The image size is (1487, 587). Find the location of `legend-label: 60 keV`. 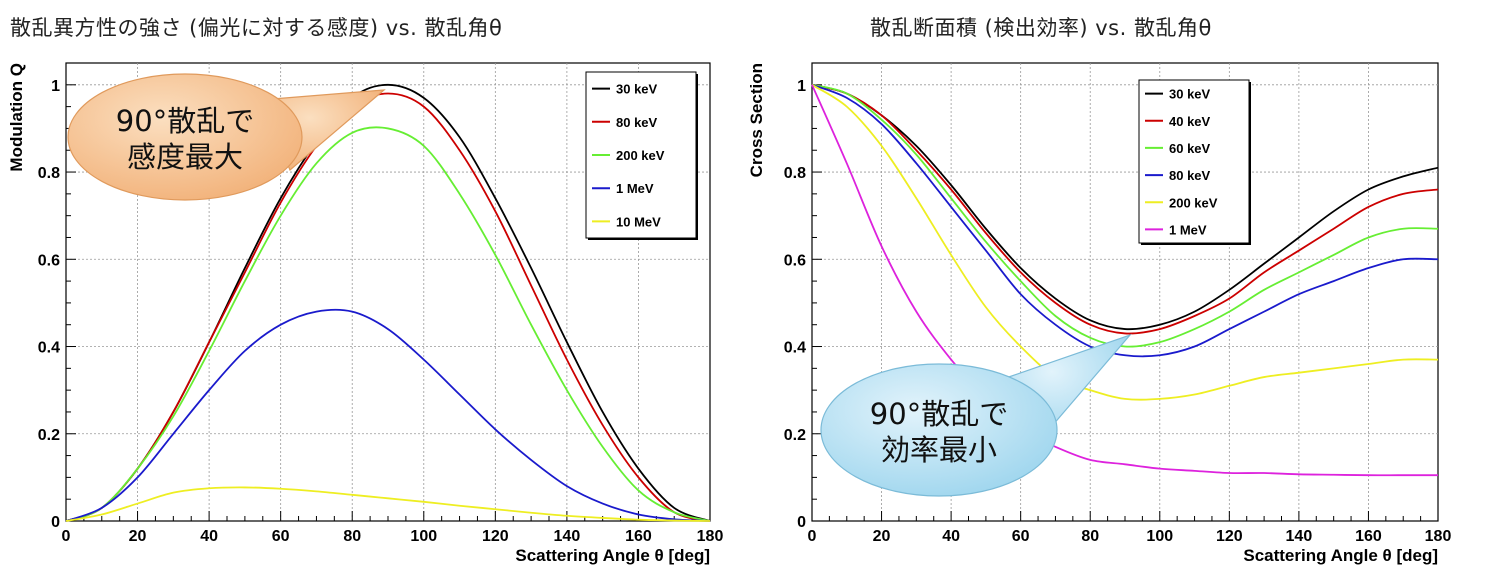

legend-label: 60 keV is located at coordinates (1190, 148).